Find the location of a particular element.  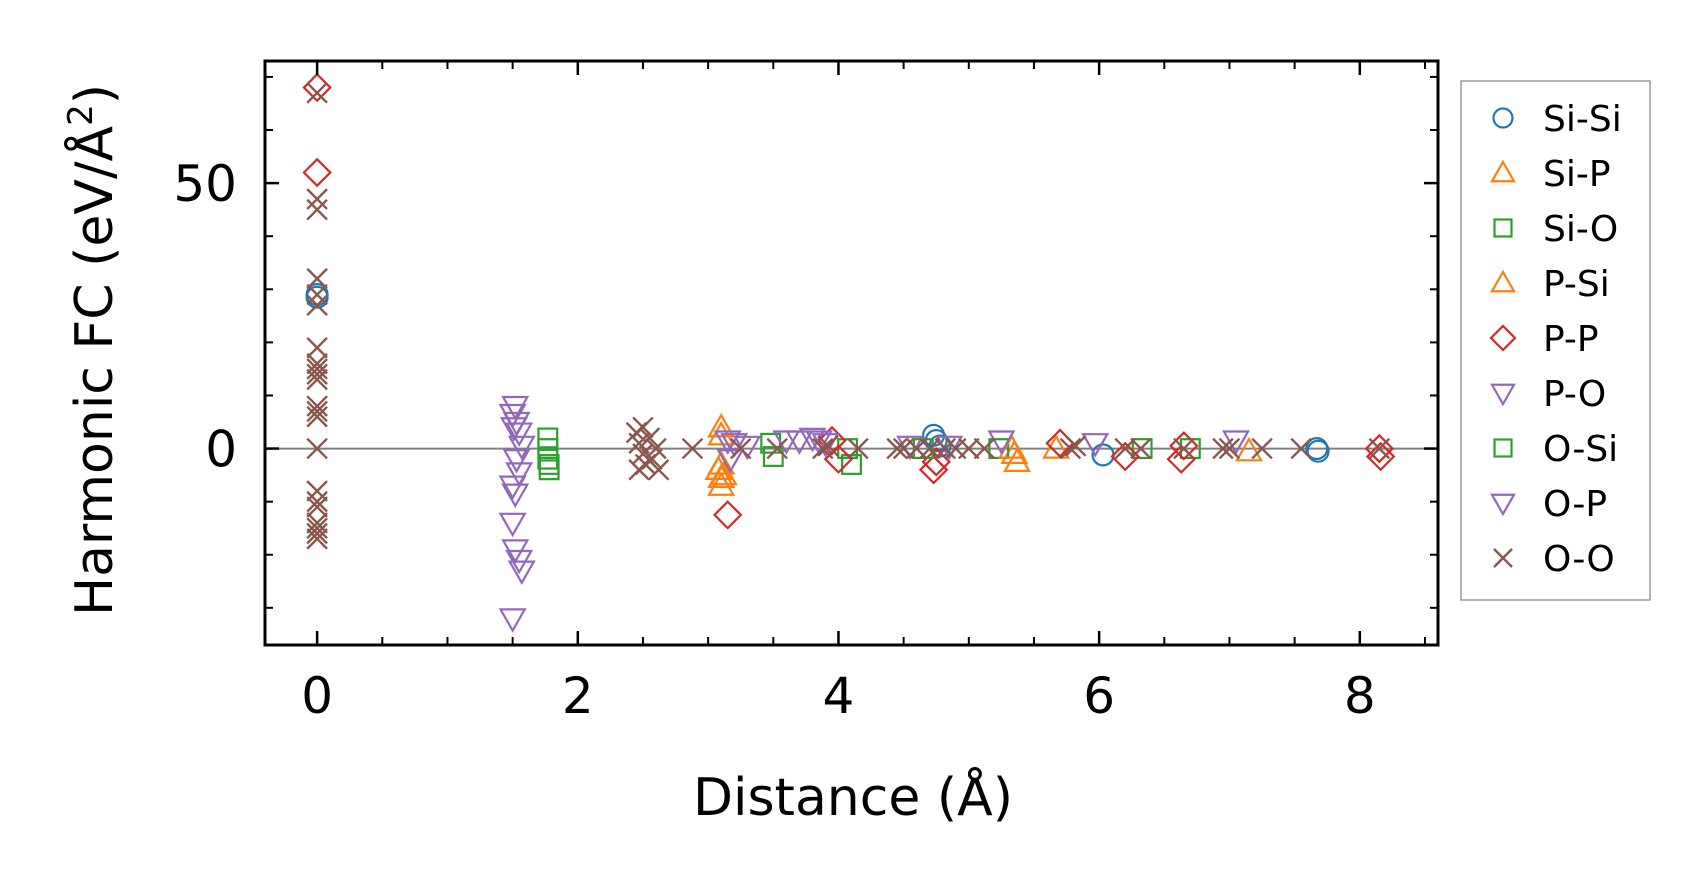

legend-label: O-Si is located at coordinates (1580, 449).